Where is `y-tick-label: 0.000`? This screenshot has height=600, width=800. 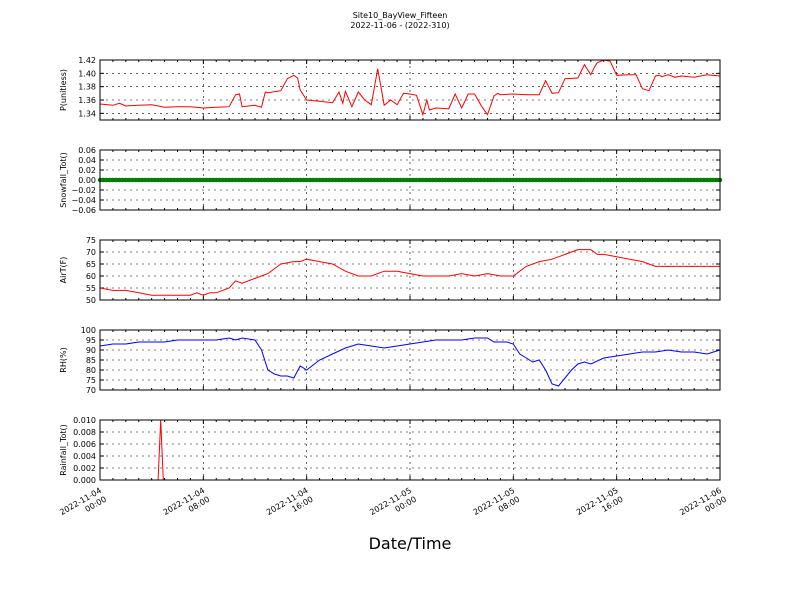
y-tick-label: 0.000 is located at coordinates (84, 480).